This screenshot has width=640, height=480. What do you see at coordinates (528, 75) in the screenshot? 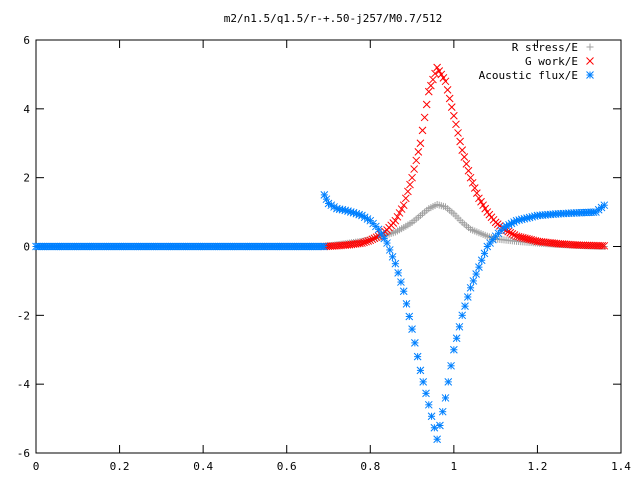
I see `legend-label: Acoustic flux/E` at bounding box center [528, 75].